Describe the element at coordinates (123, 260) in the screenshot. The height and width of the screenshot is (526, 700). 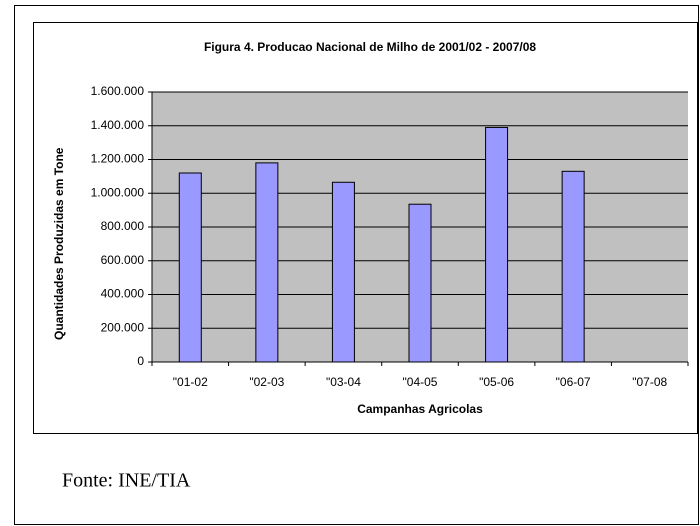
I see `y-tick-label: 600.000` at that location.